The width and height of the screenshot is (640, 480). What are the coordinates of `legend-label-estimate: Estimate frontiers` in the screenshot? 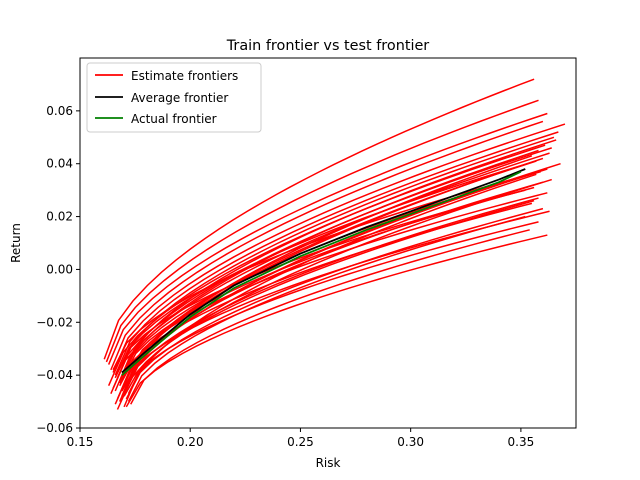 It's located at (184, 76).